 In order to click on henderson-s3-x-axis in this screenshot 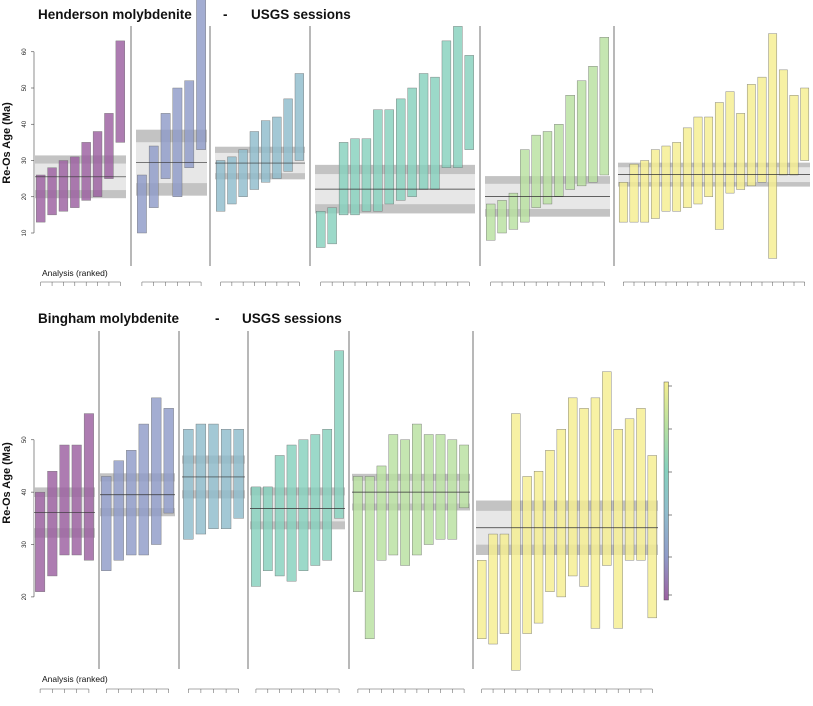, I will do `click(260, 283)`.